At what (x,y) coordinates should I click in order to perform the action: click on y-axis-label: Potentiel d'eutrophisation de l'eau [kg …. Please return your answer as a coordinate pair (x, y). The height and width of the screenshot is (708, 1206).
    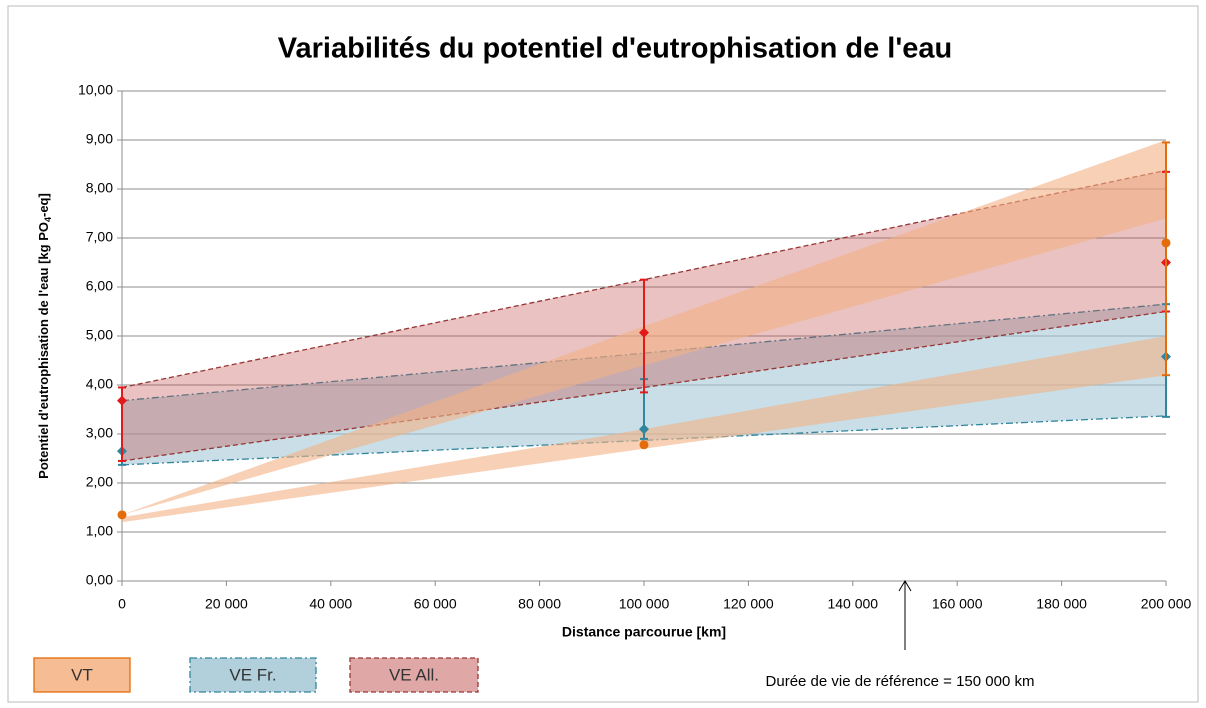
    Looking at the image, I should click on (44, 336).